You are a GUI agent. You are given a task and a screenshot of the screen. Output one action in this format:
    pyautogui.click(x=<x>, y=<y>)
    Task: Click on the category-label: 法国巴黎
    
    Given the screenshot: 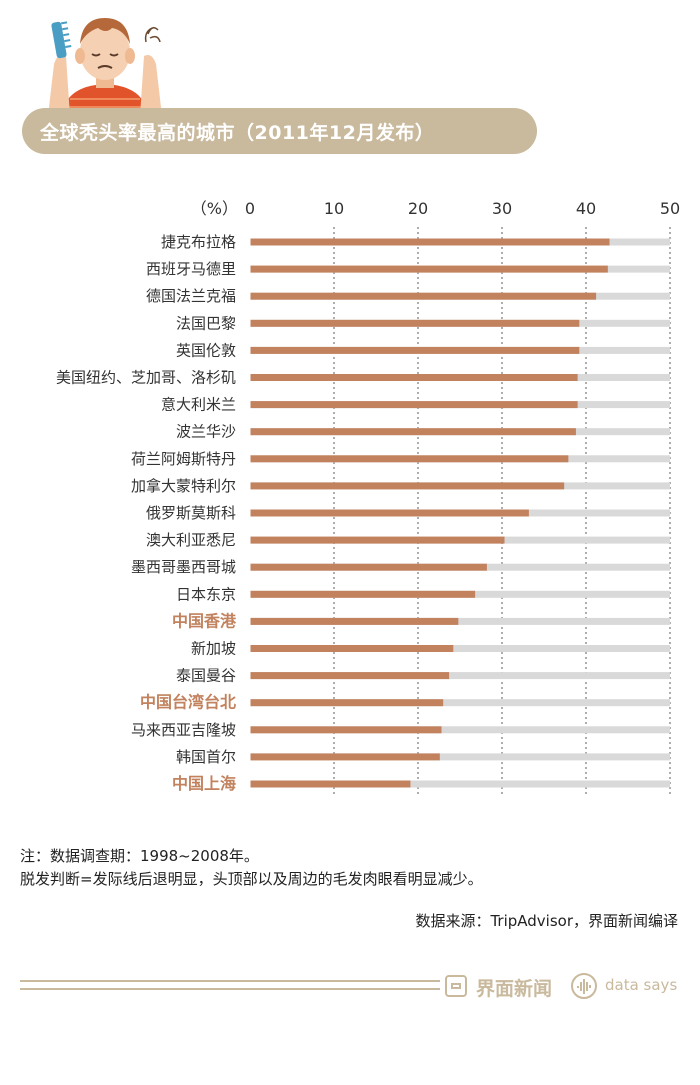 What is the action you would take?
    pyautogui.click(x=206, y=323)
    